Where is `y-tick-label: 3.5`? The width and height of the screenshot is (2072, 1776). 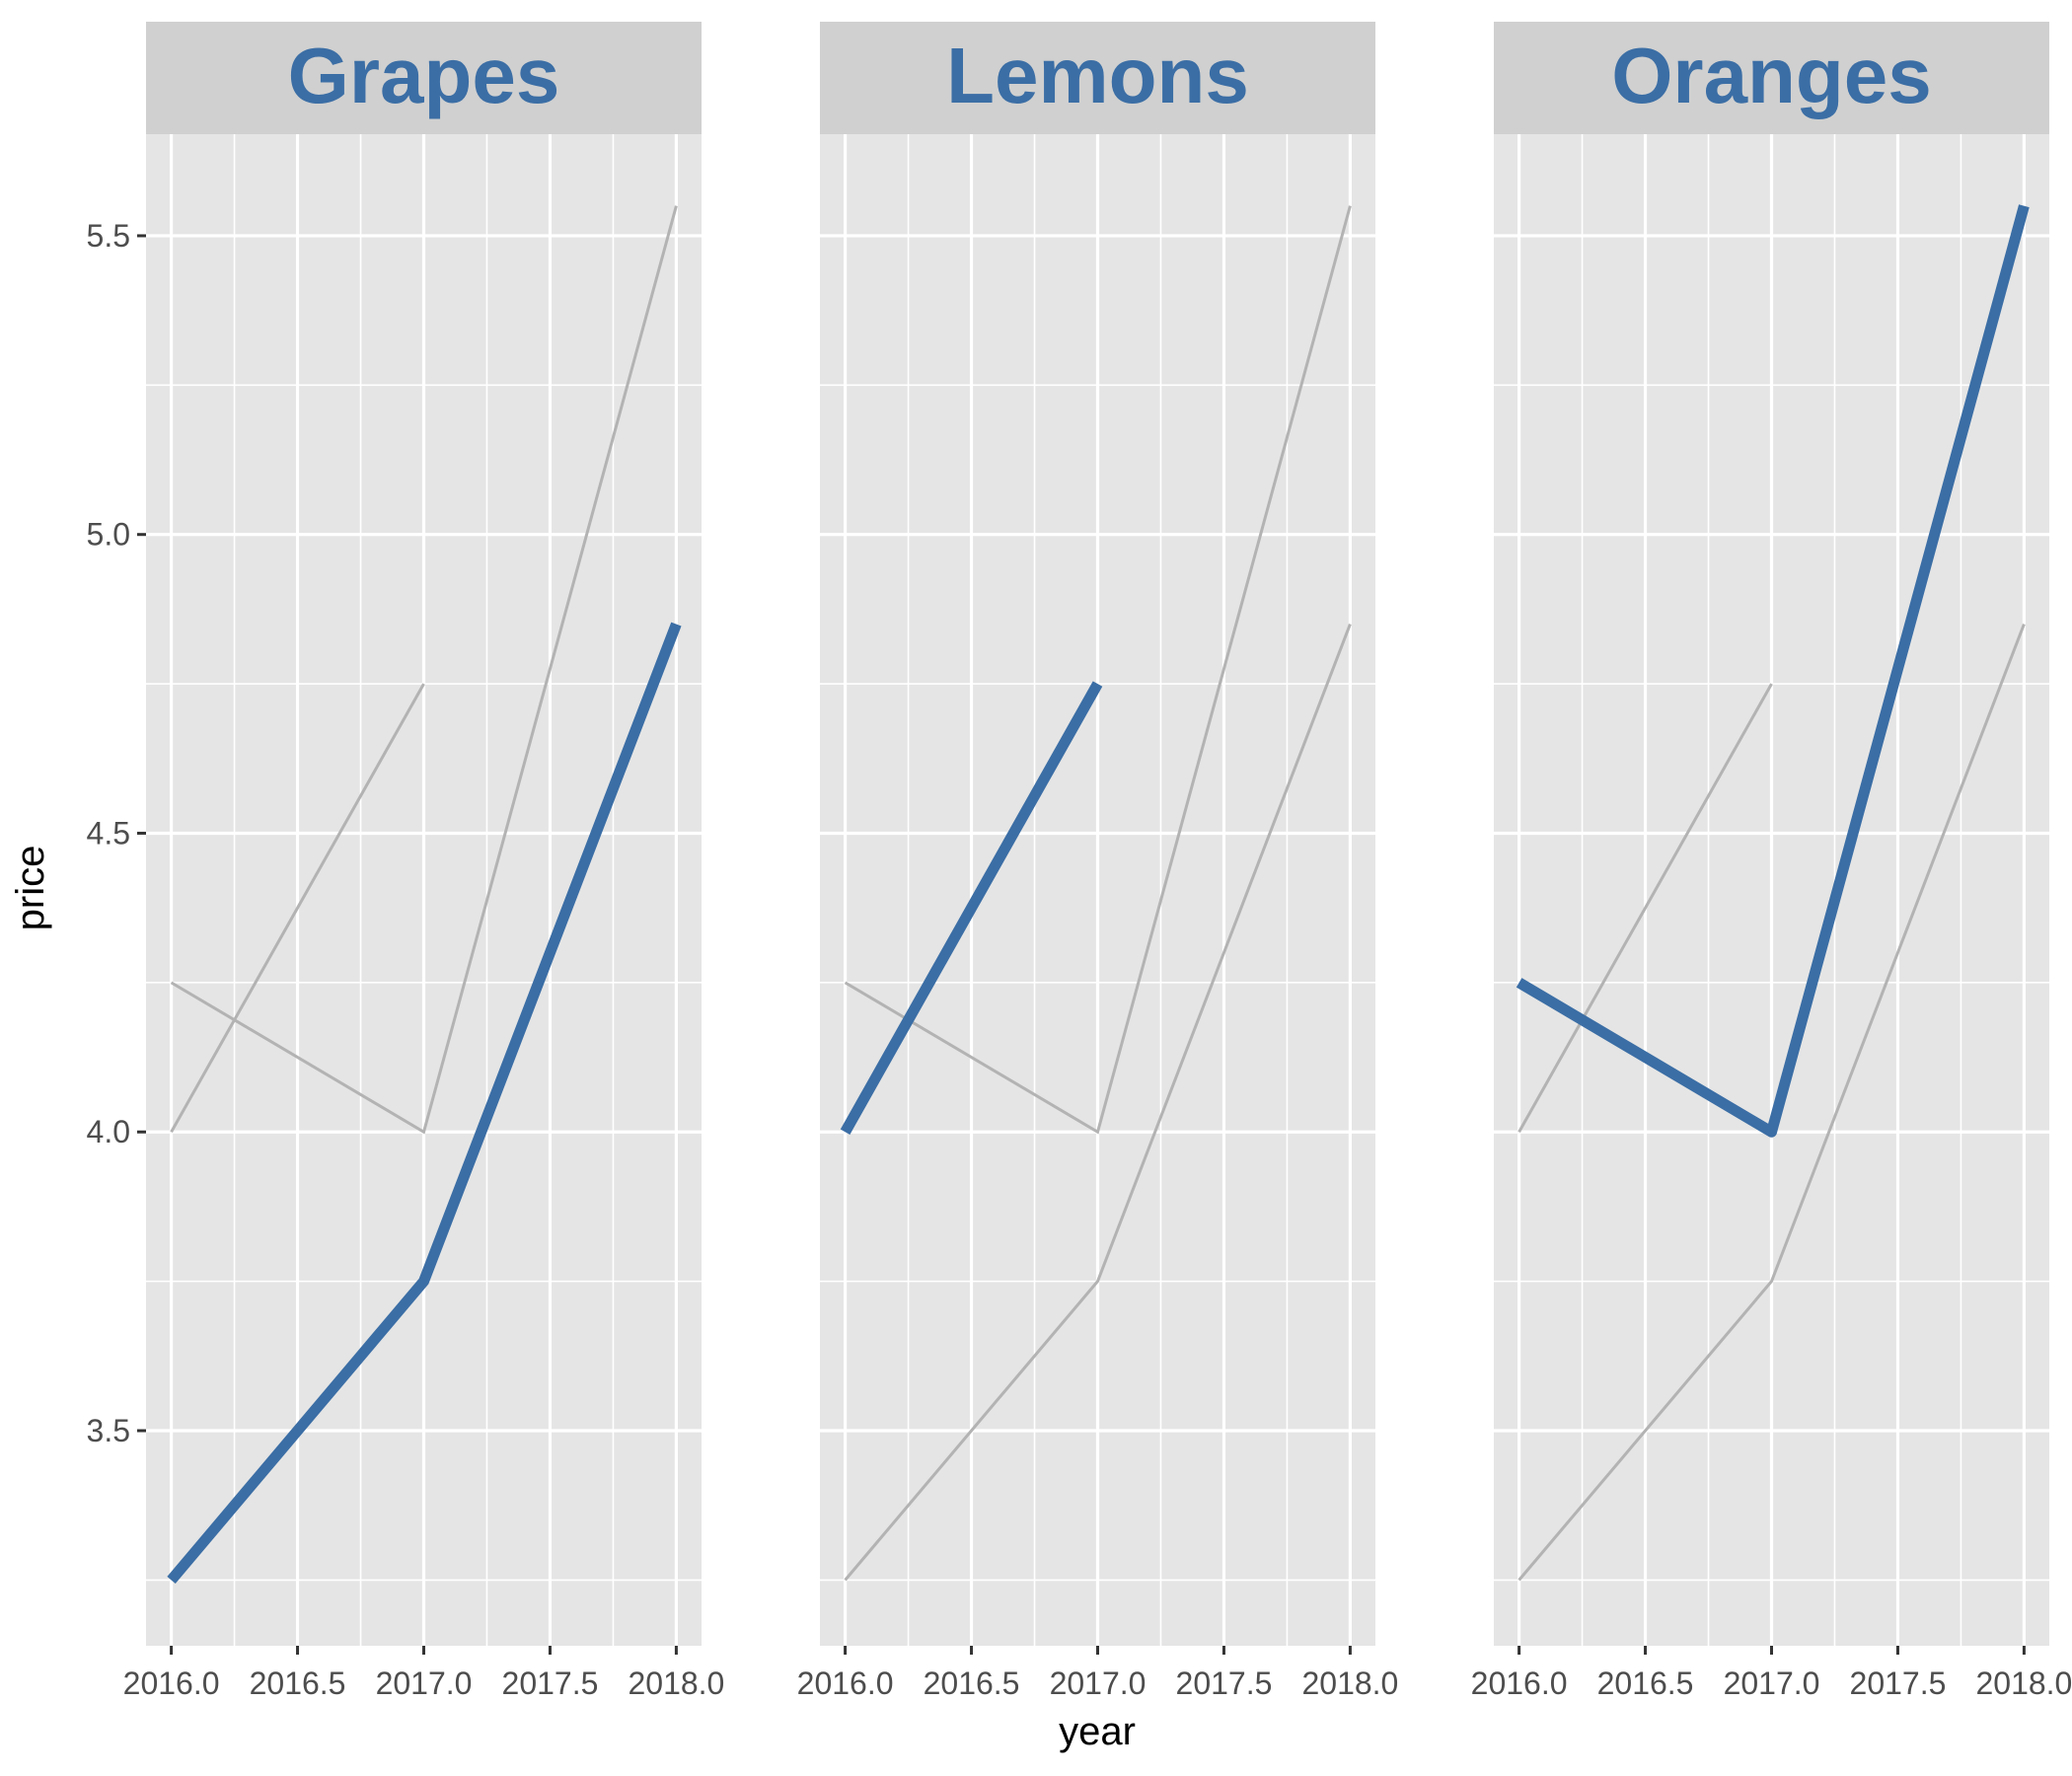 y-tick-label: 3.5 is located at coordinates (109, 1431).